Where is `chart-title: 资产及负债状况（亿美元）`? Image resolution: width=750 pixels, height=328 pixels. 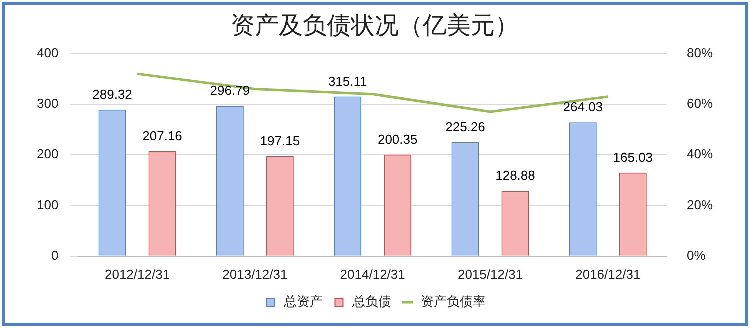 chart-title: 资产及负债状况（亿美元） is located at coordinates (375, 26).